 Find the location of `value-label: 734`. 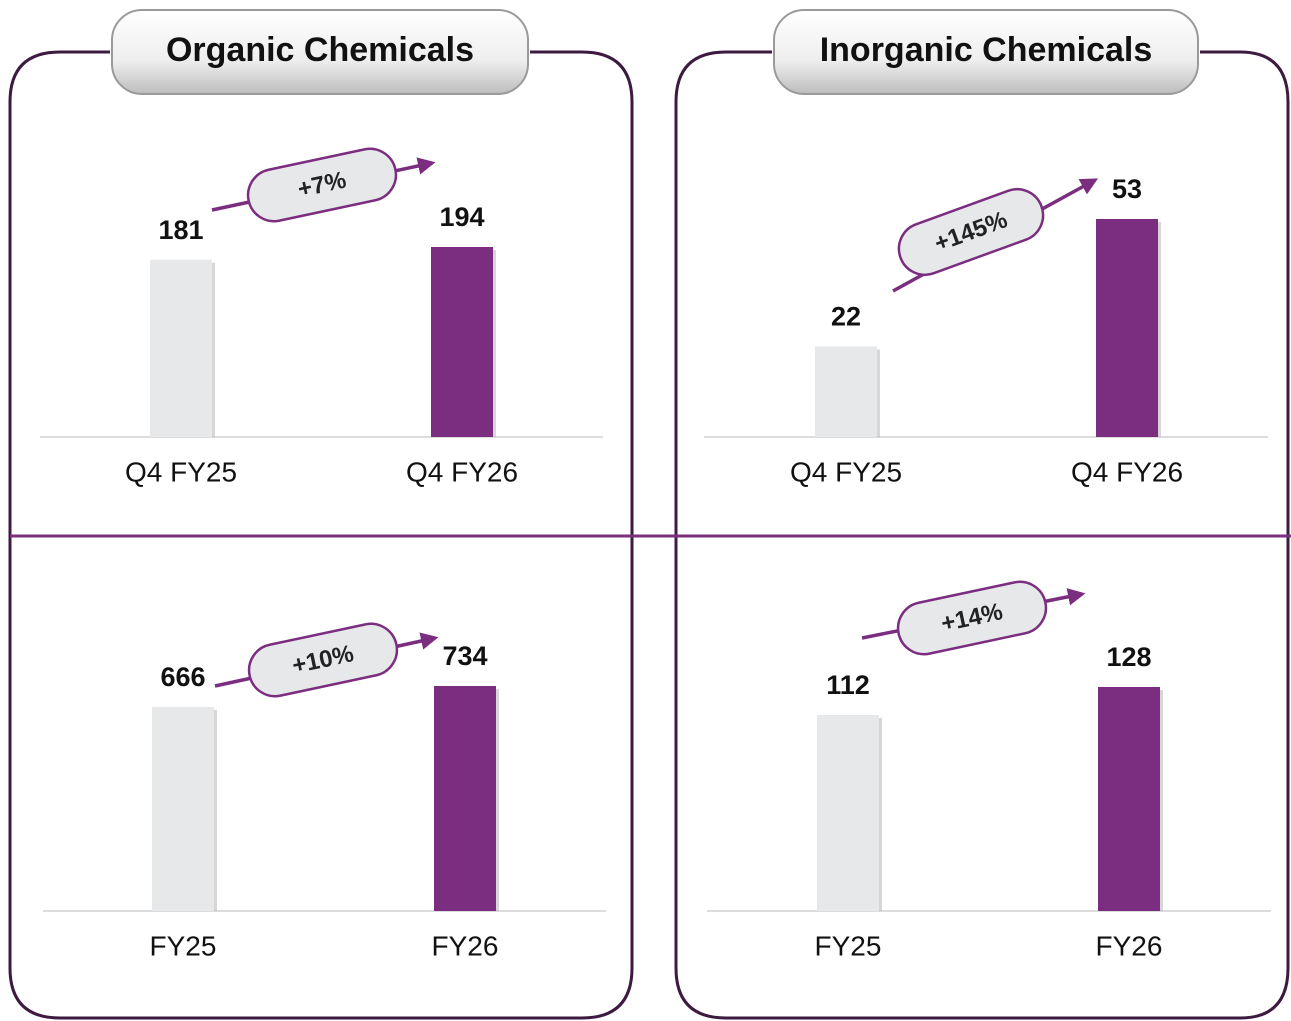

value-label: 734 is located at coordinates (464, 656).